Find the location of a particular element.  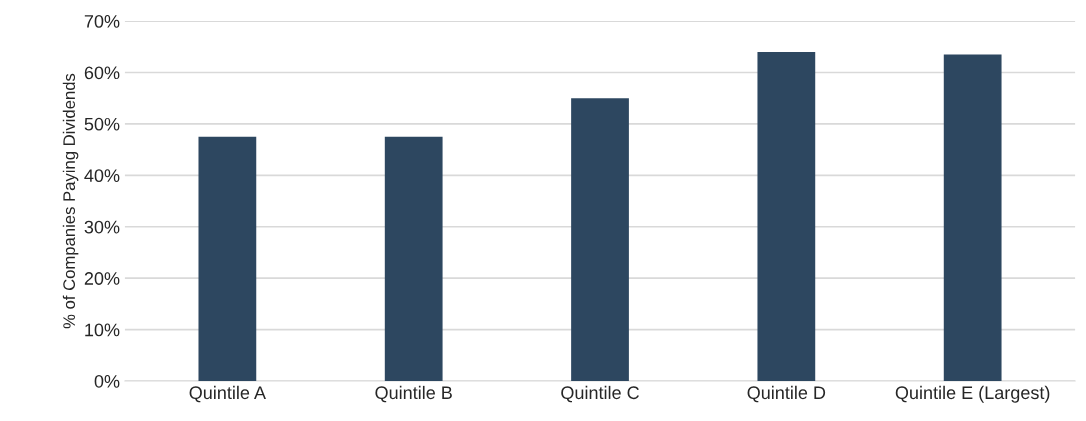

x-tick-label: Quintile C is located at coordinates (600, 394).